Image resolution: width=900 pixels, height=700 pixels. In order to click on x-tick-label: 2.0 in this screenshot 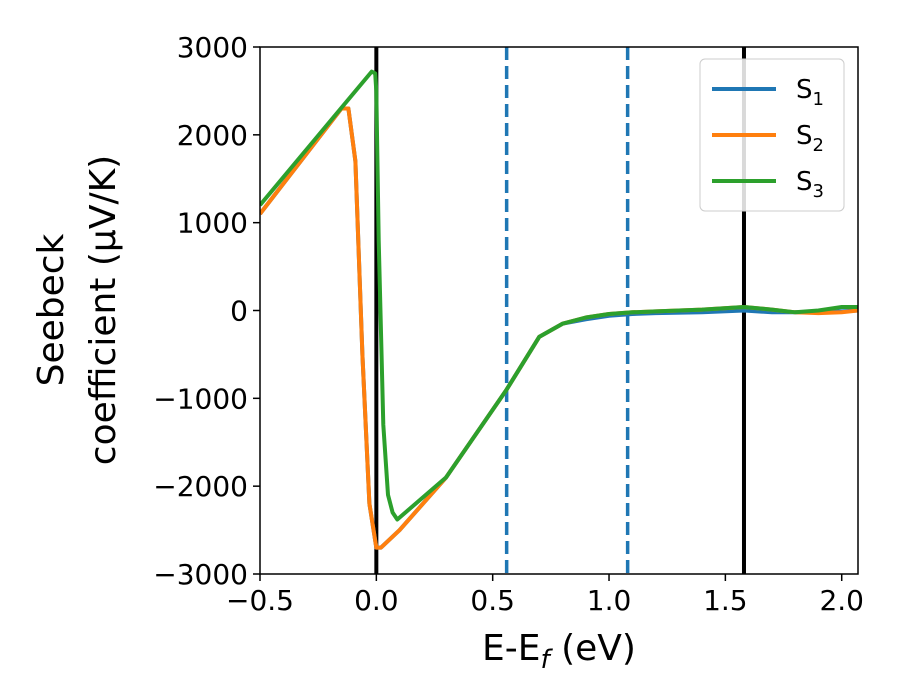, I will do `click(841, 600)`.